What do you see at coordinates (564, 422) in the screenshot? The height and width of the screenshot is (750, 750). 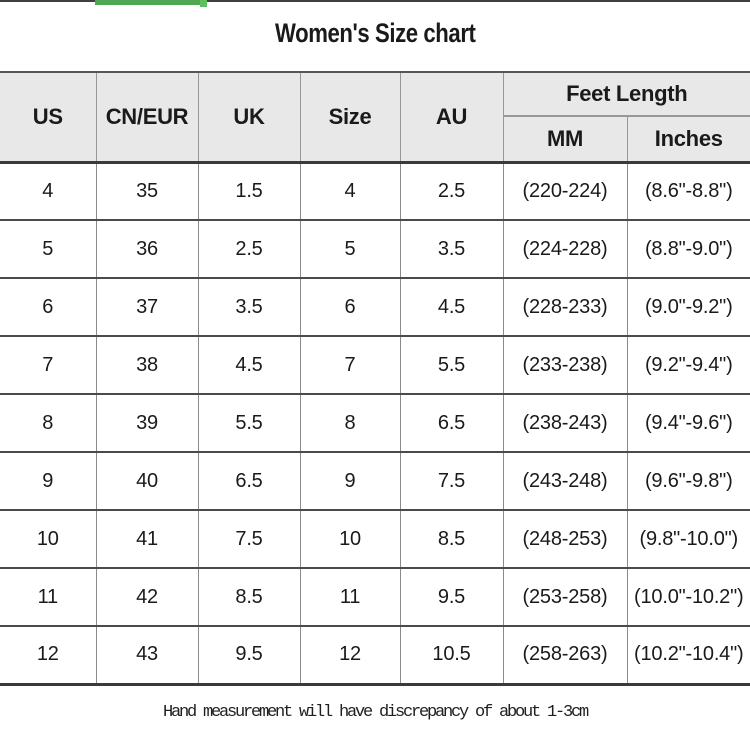 I see `table-cell: (238-243)` at bounding box center [564, 422].